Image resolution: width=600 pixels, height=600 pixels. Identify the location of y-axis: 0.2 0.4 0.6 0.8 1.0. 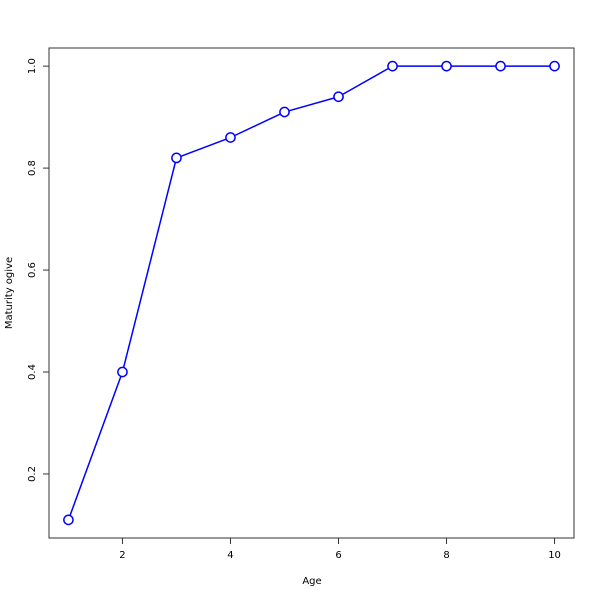
(38, 270).